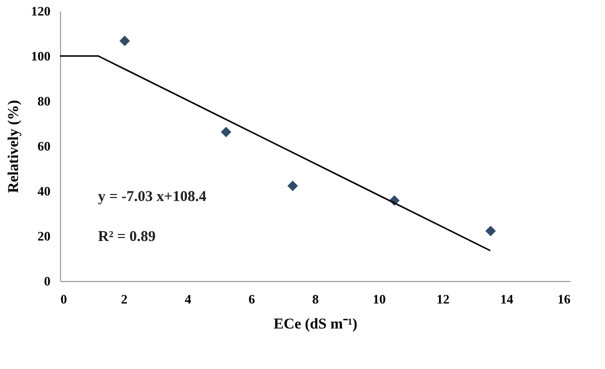 The image size is (605, 369). What do you see at coordinates (252, 299) in the screenshot?
I see `x-tick-label: 6` at bounding box center [252, 299].